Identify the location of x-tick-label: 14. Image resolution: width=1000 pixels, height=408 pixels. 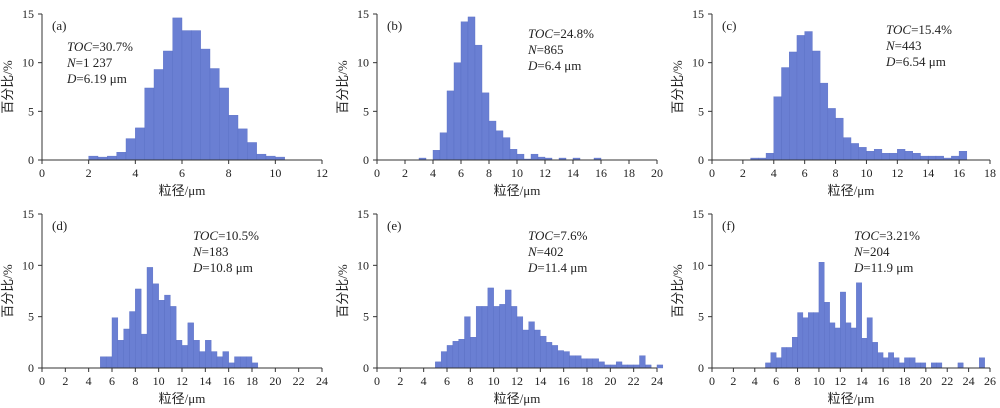
(540, 381).